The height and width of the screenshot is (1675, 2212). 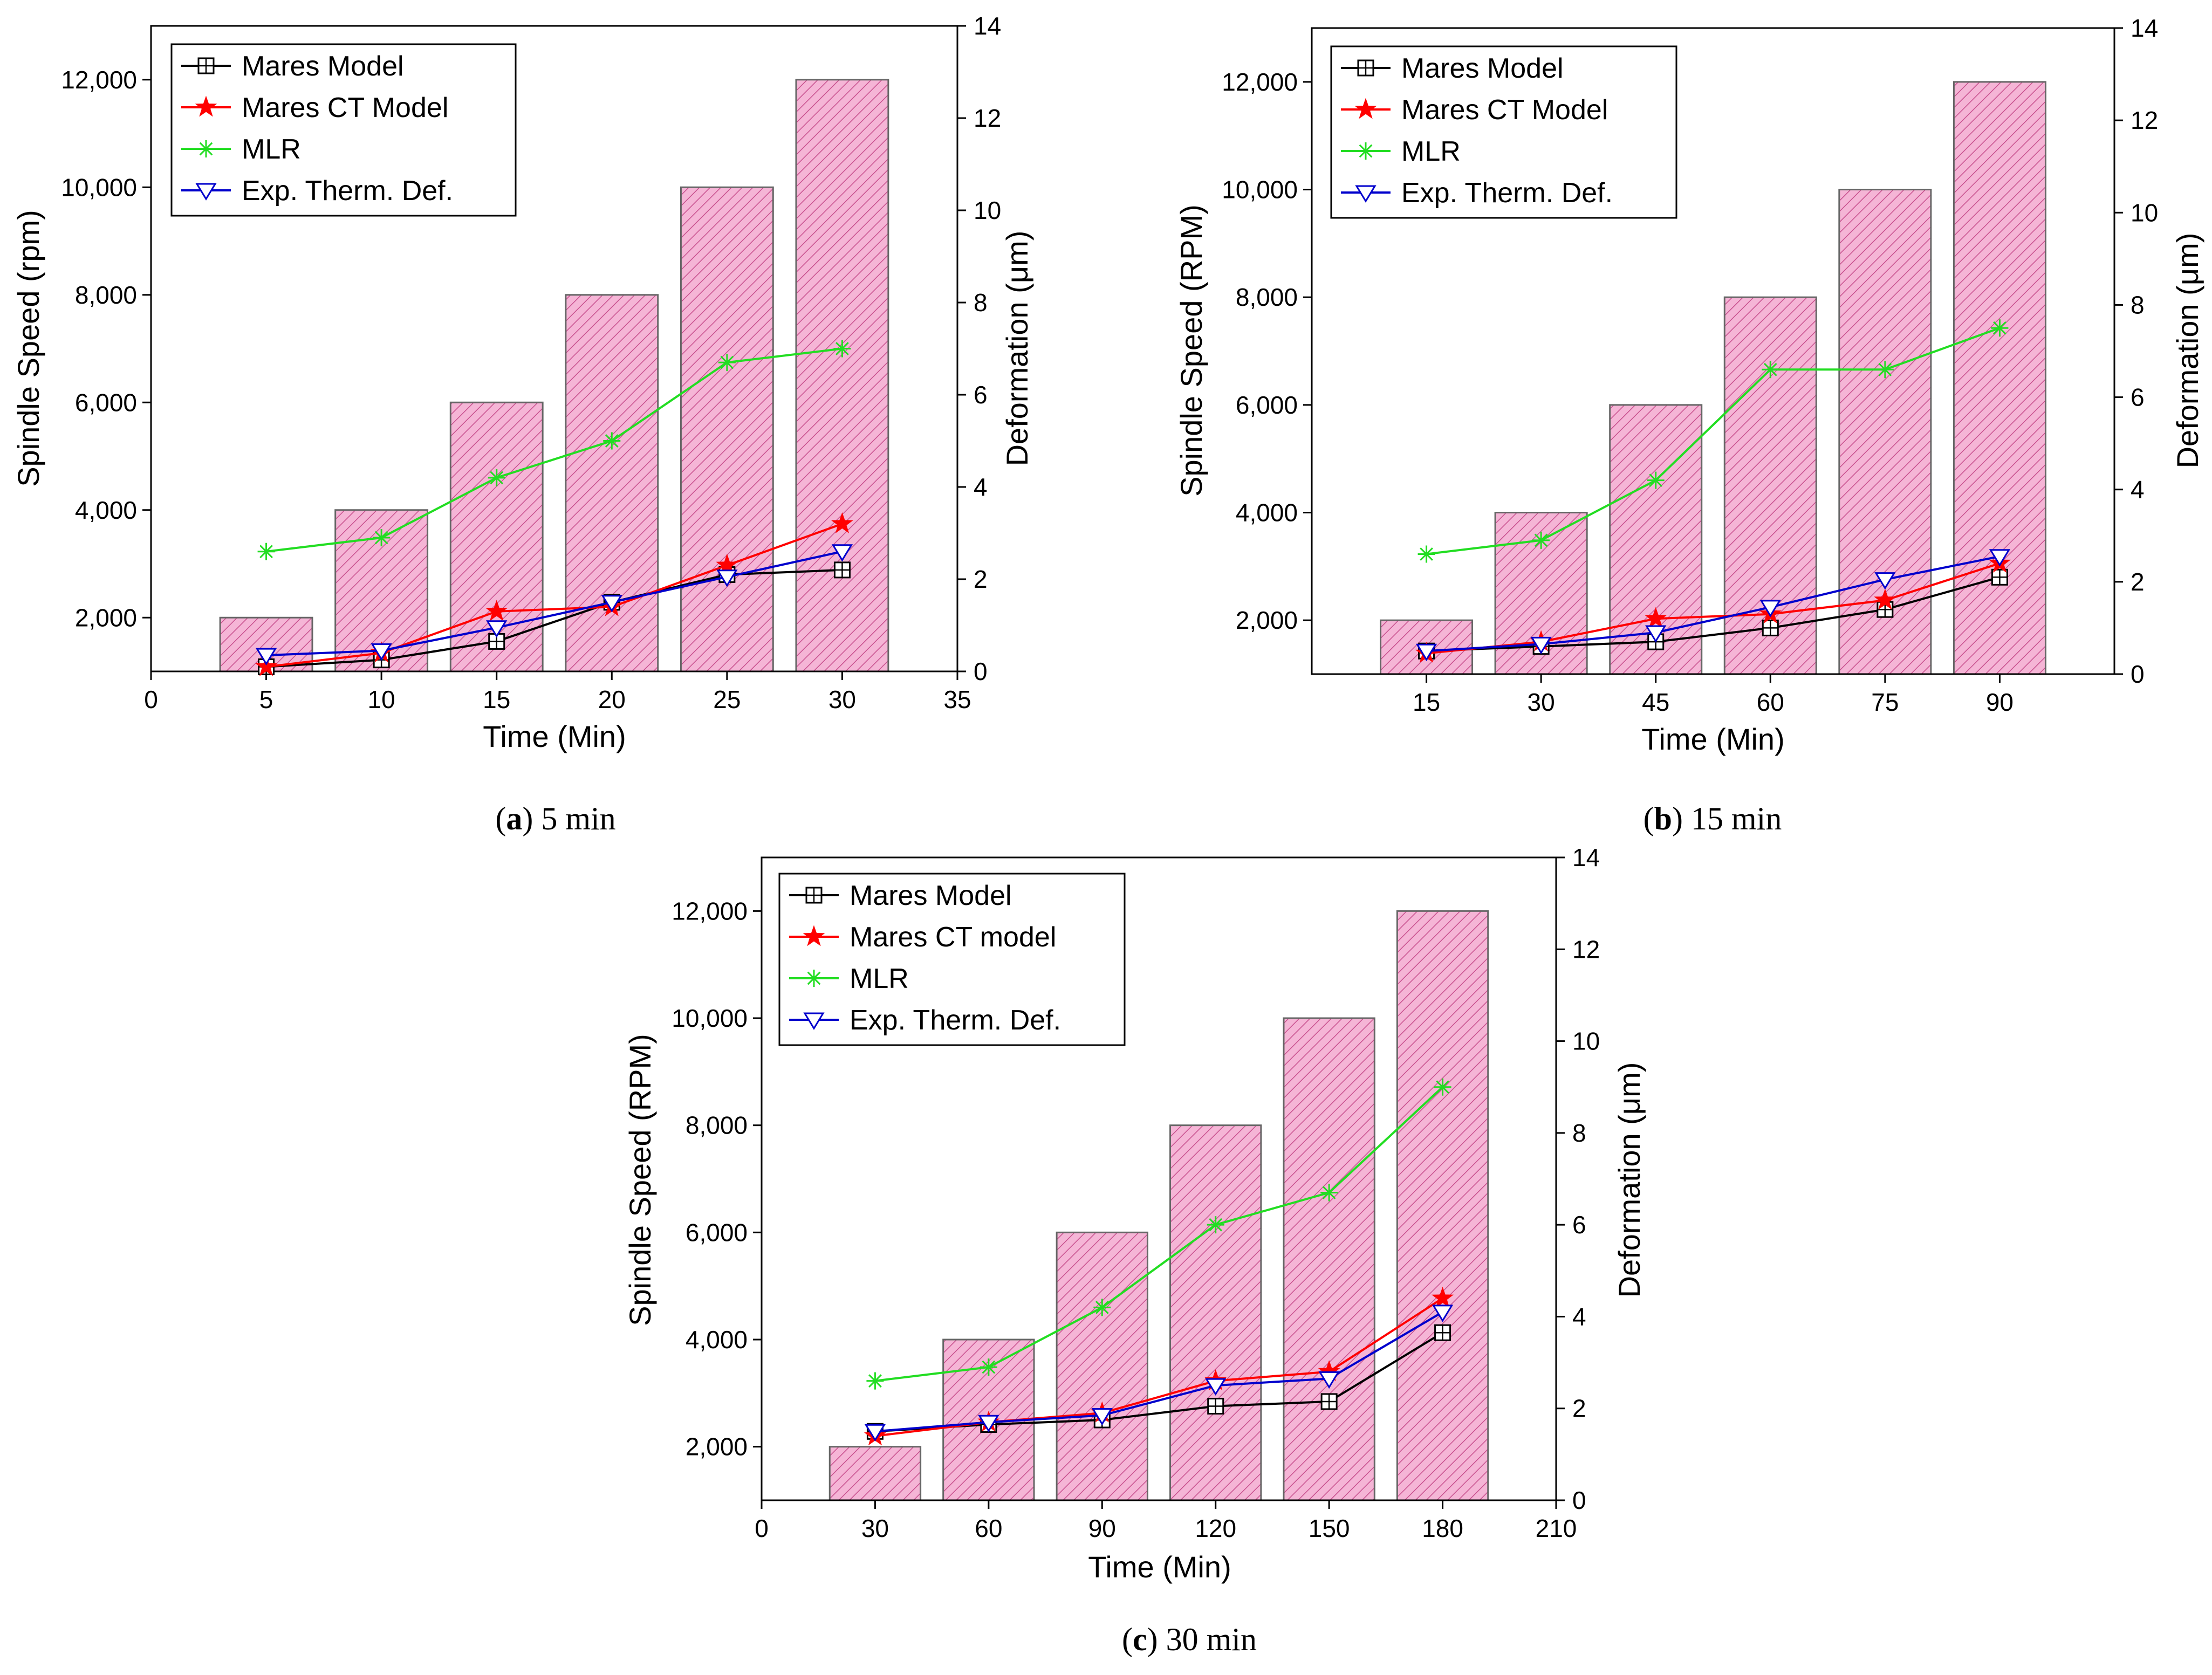 I want to click on x-axis-title: Time (Min), so click(x=1712, y=739).